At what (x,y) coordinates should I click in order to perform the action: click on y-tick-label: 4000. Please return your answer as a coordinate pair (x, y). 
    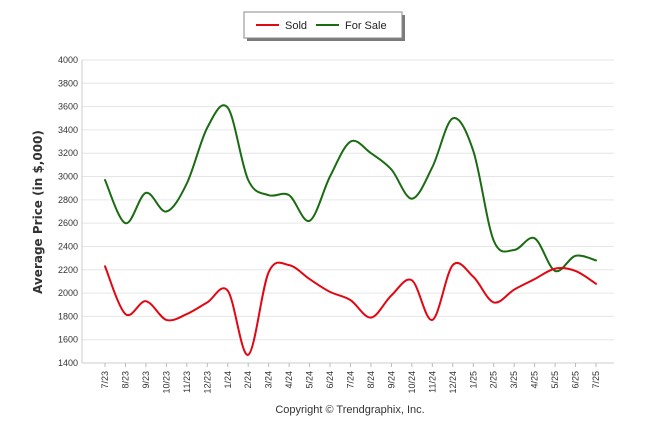
    Looking at the image, I should click on (68, 60).